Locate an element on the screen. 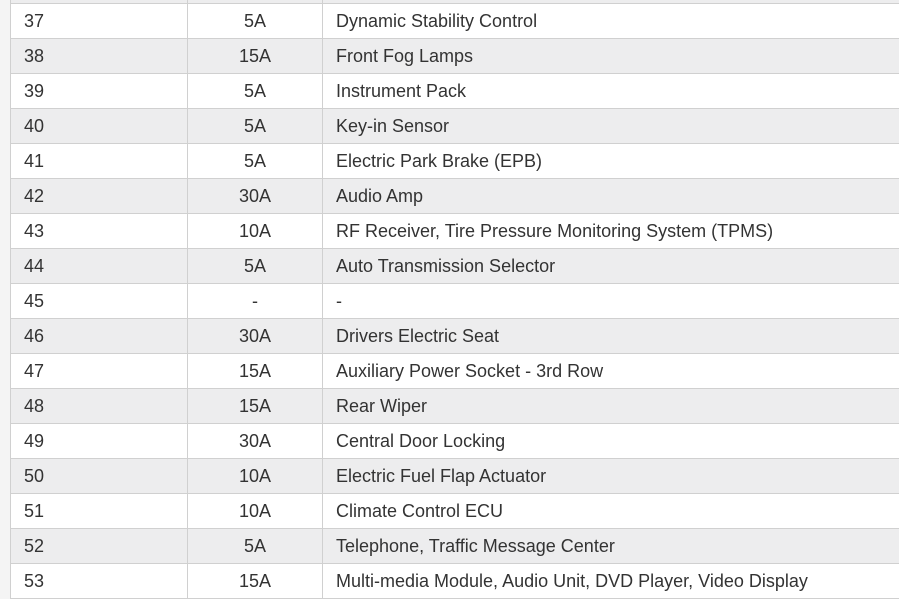 Image resolution: width=899 pixels, height=599 pixels. fuse-number-cell: 50 is located at coordinates (99, 476).